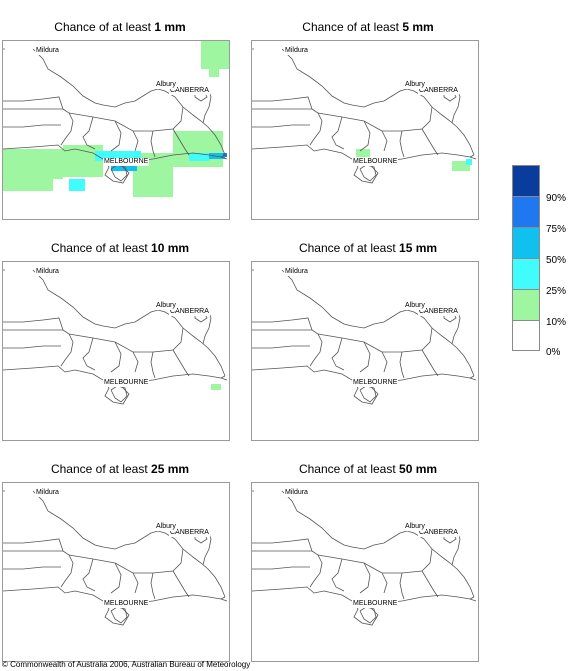 This screenshot has height=671, width=570. Describe the element at coordinates (120, 248) in the screenshot. I see `panel-title-10mm: Chance of at least 10 mm` at that location.